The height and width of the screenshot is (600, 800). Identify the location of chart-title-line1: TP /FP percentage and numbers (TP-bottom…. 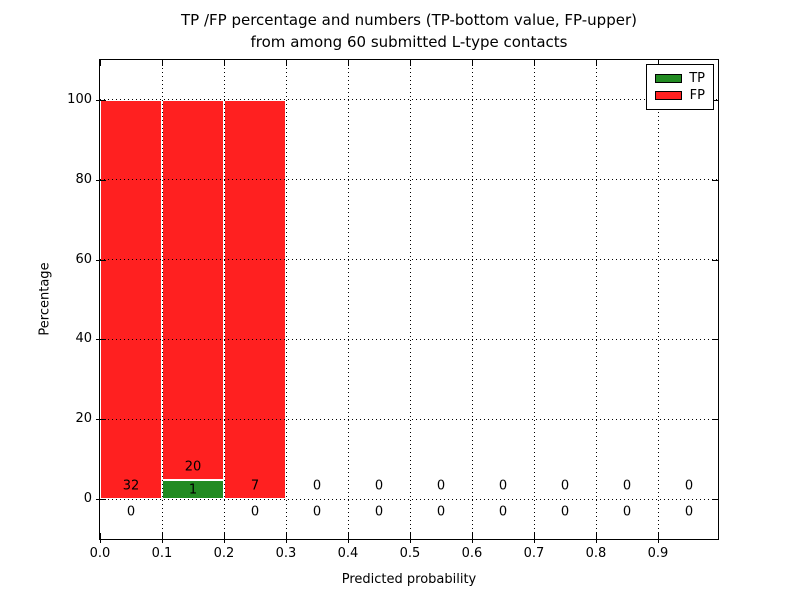
(409, 20).